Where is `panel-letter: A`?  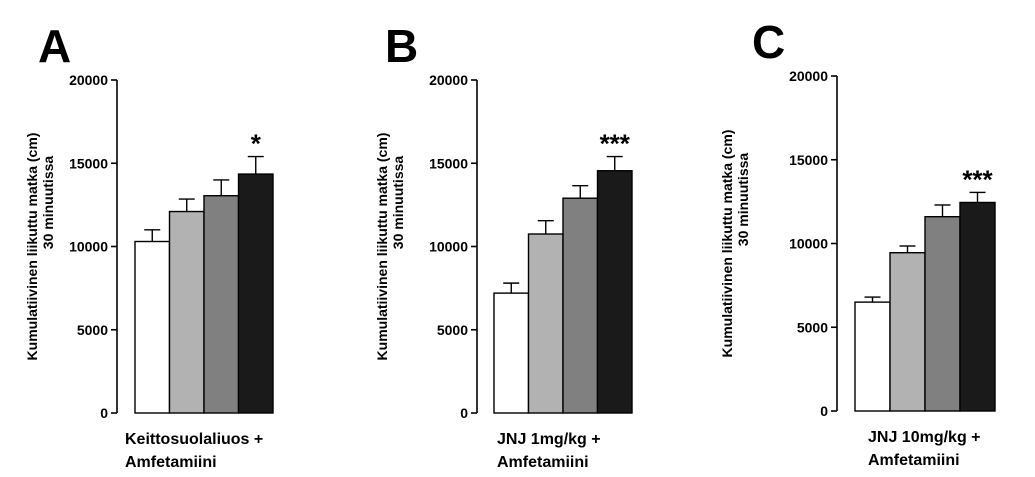
panel-letter: A is located at coordinates (54, 46).